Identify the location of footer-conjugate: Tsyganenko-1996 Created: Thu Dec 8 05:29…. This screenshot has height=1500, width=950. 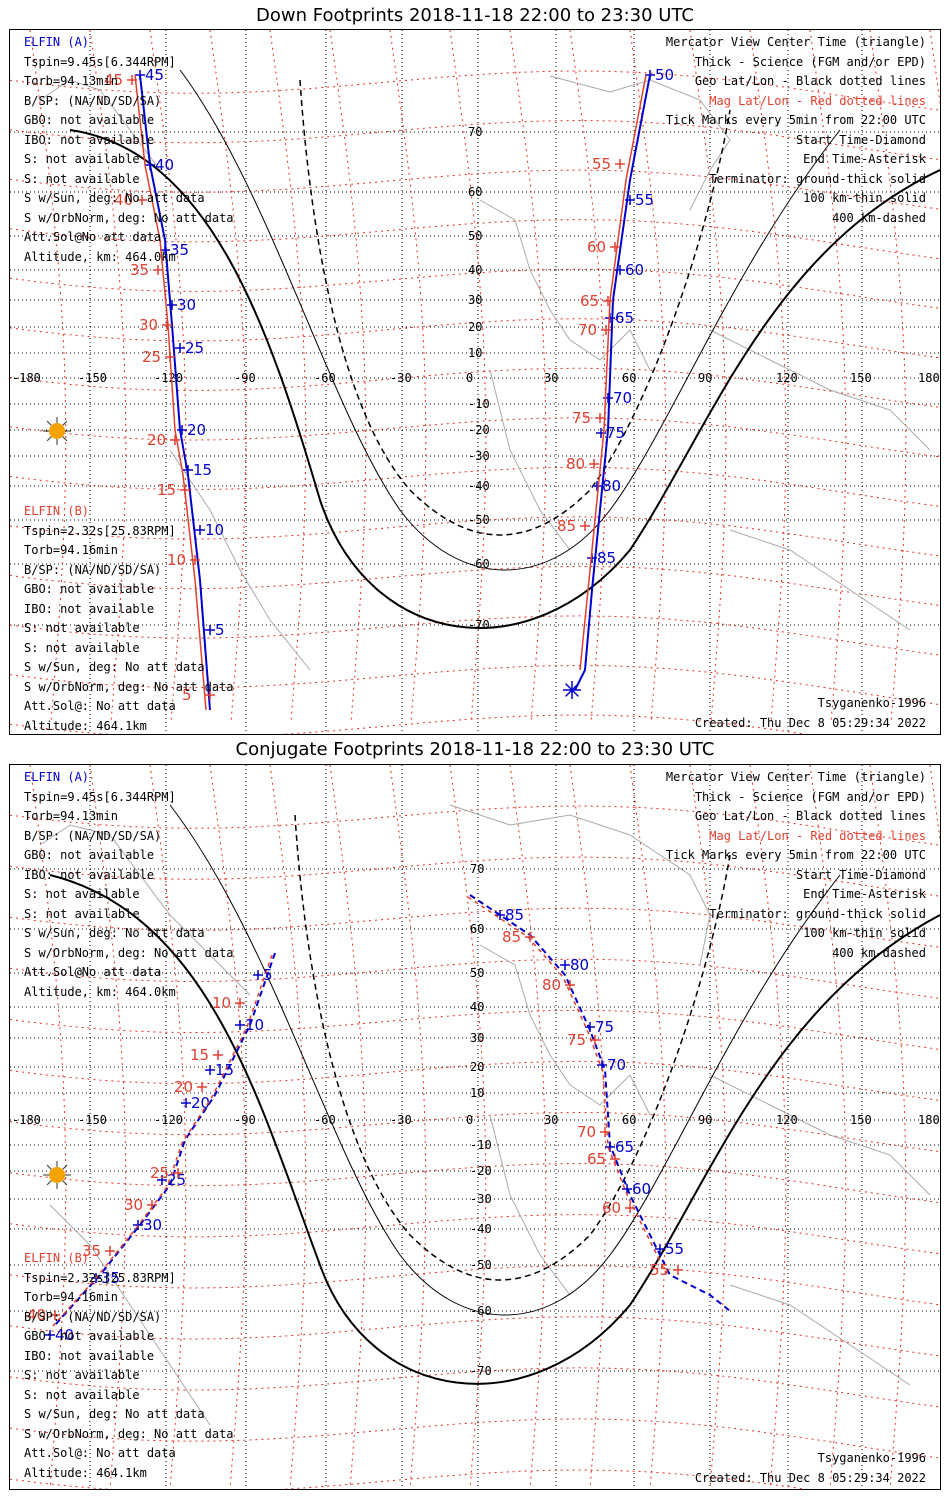
(810, 1468).